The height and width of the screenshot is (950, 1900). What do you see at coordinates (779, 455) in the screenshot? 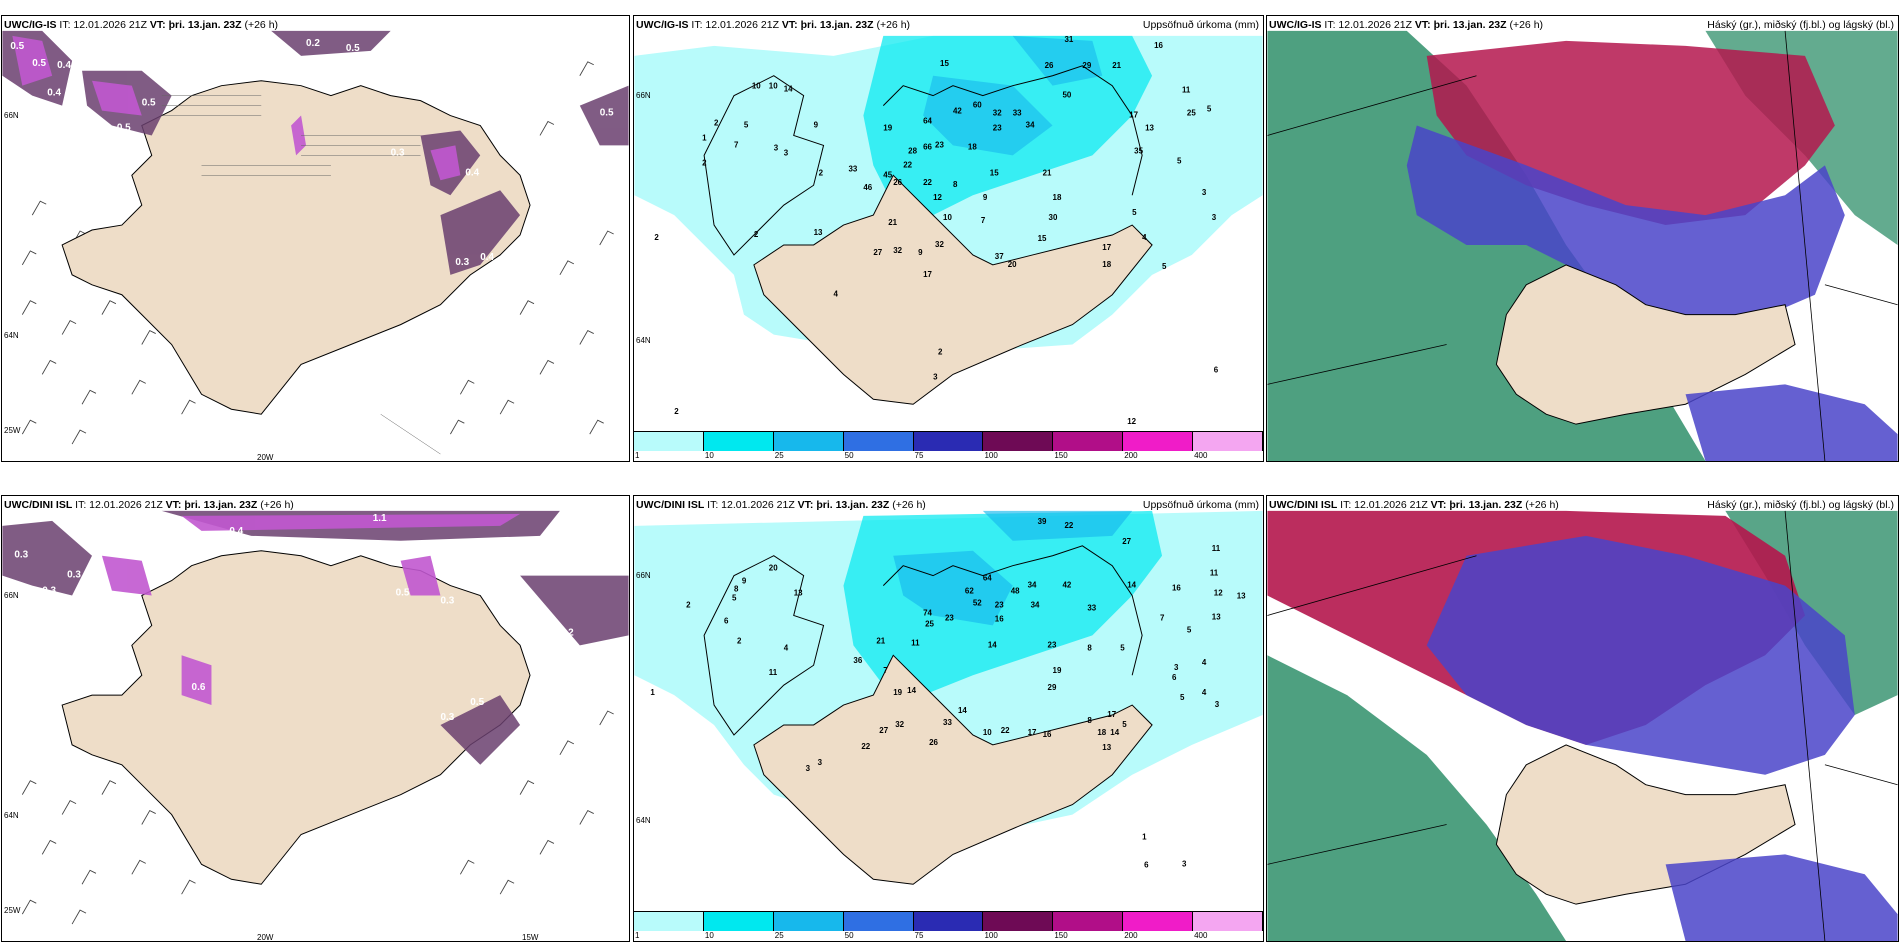
I see `colorbar-tick-label: 25` at bounding box center [779, 455].